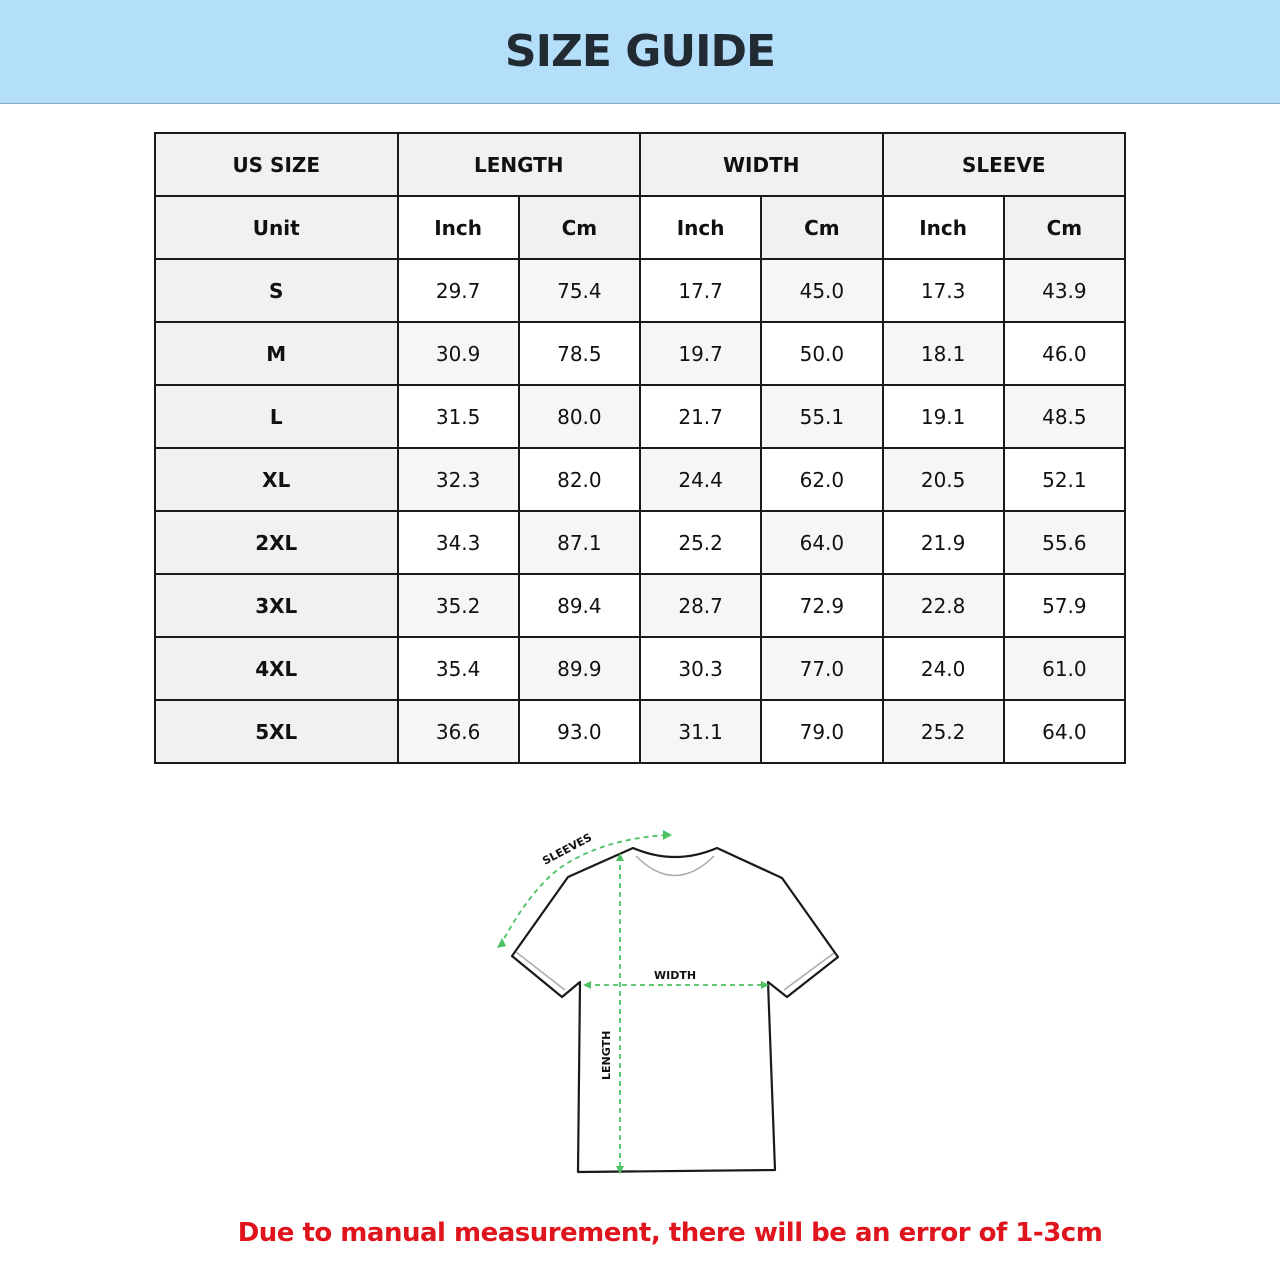 The width and height of the screenshot is (1280, 1280). I want to click on measurement-cell: 21.7, so click(700, 416).